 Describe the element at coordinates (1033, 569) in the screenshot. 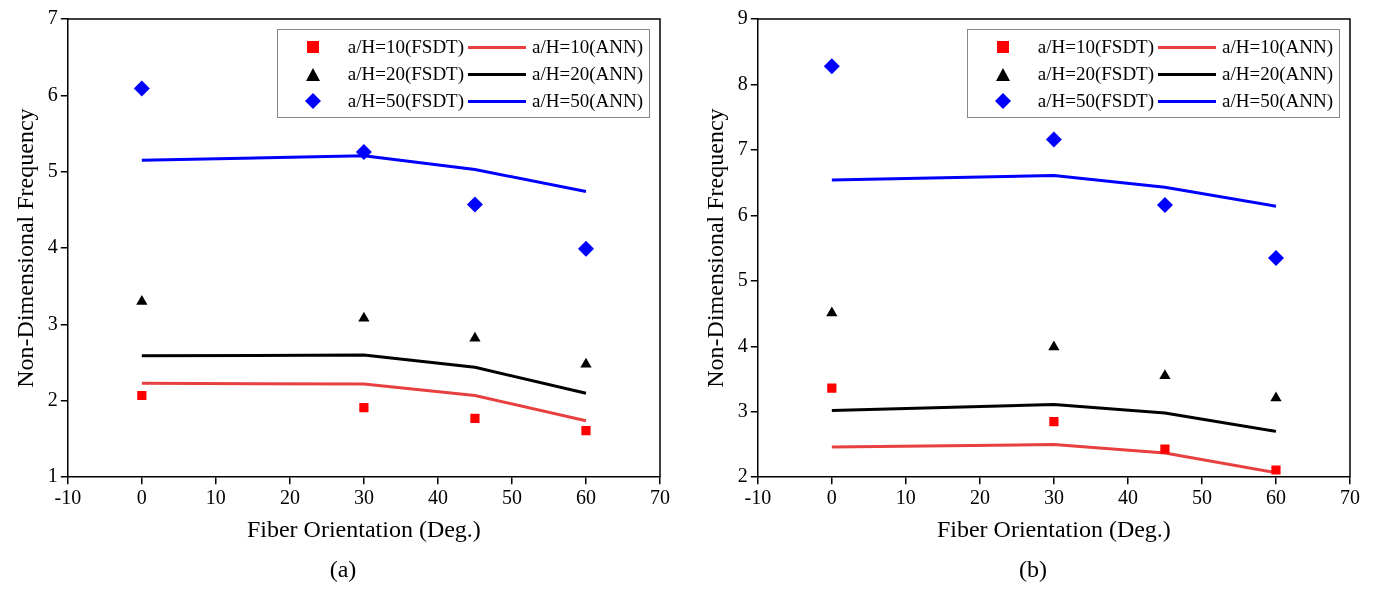

I see `text: (b)` at that location.